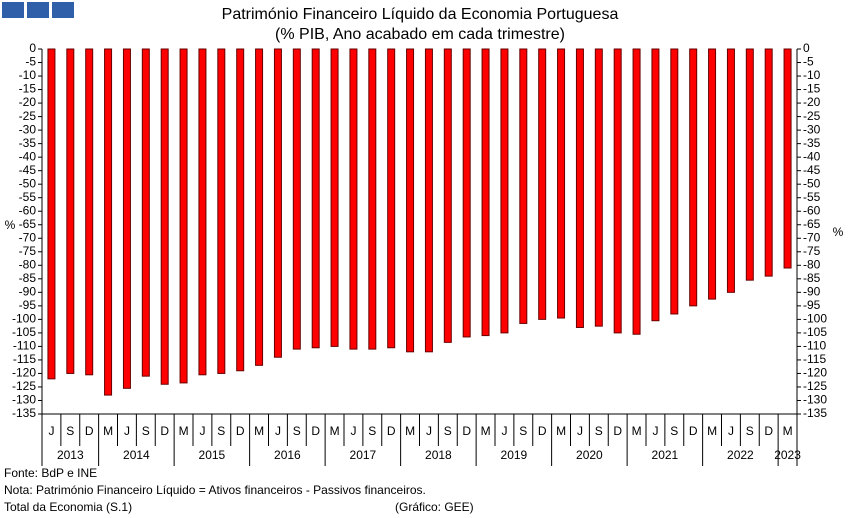 The image size is (850, 518). I want to click on source: Fonte: BdP e INE, so click(50, 473).